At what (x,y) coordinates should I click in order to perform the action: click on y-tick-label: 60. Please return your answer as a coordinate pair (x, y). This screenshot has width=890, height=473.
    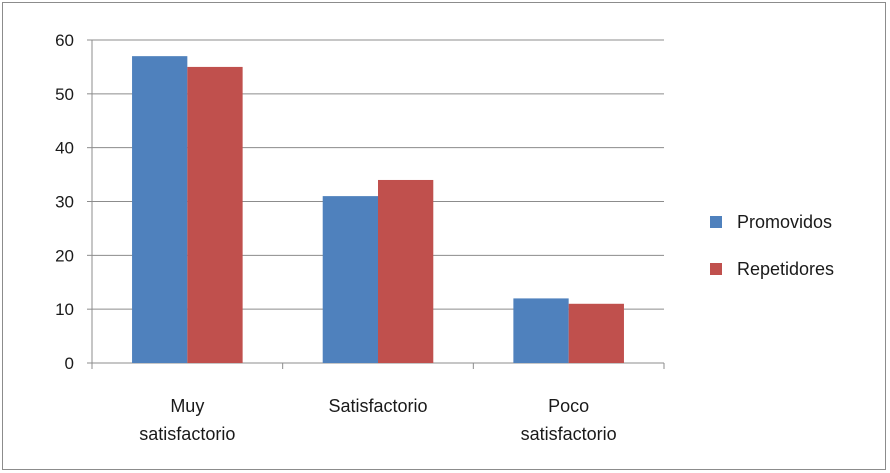
    Looking at the image, I should click on (64, 40).